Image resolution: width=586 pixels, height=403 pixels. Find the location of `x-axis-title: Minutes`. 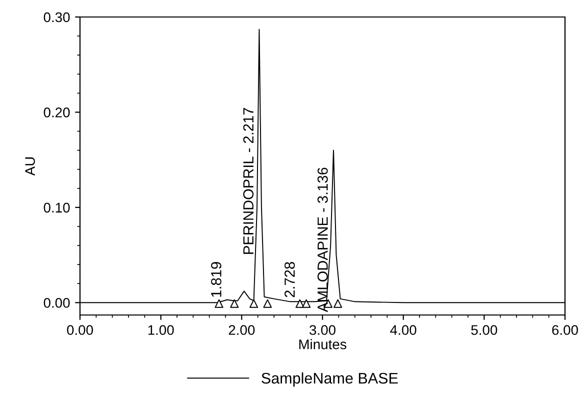

x-axis-title: Minutes is located at coordinates (322, 344).